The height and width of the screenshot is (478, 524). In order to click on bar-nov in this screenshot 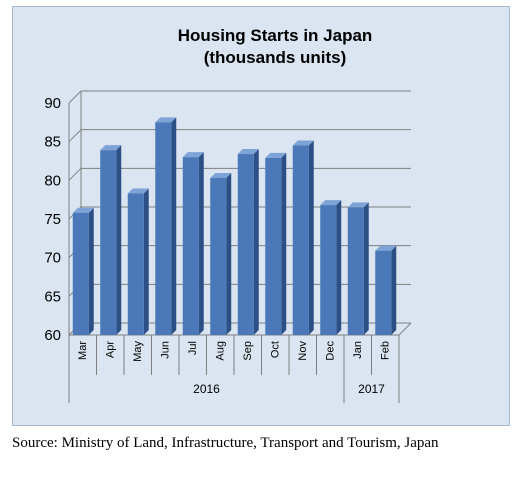, I will do `click(303, 237)`.